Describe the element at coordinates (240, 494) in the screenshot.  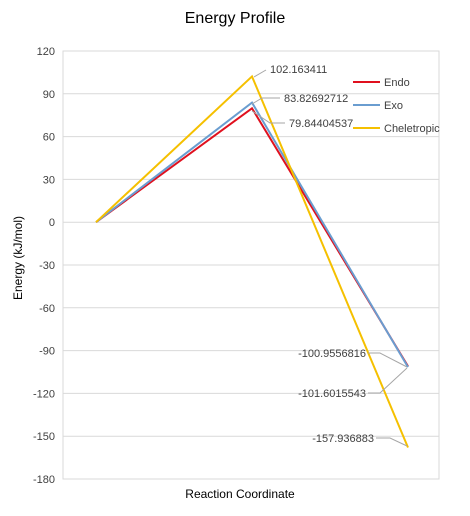
I see `x-axis-label: Reaction Coordinate` at that location.